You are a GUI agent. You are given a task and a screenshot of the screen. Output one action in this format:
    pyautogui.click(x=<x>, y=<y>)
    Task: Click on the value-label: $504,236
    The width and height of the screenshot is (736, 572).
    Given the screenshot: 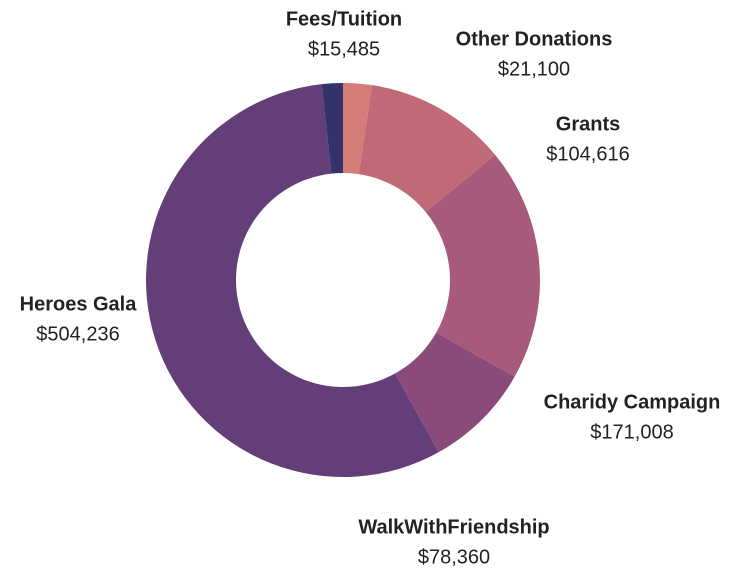 What is the action you would take?
    pyautogui.click(x=77, y=334)
    